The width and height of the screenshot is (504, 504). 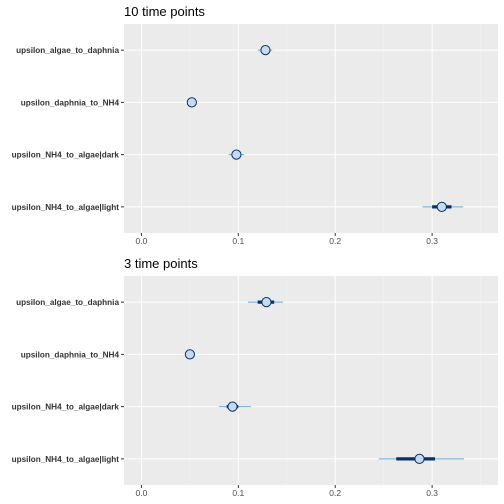 I want to click on panel-title: 3 time points, so click(x=161, y=263).